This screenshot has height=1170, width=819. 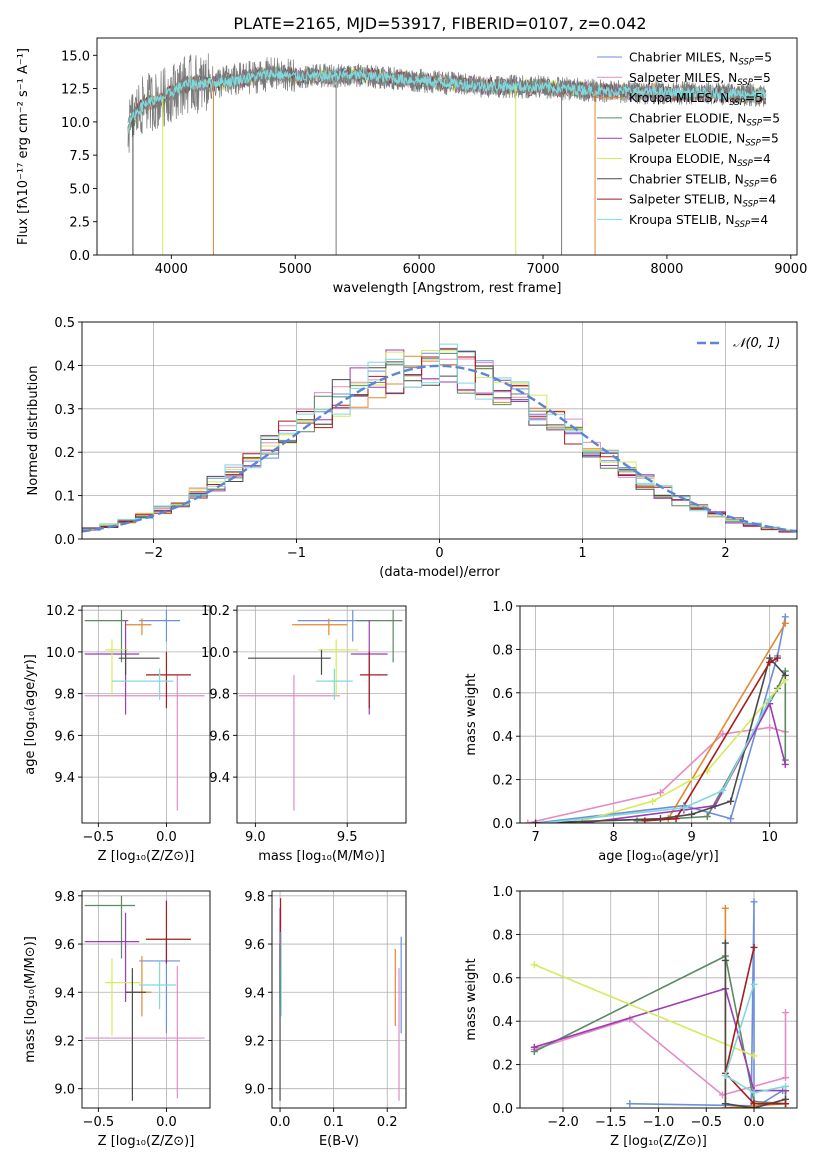 I want to click on legend-label-main: Chabrier STELIB, N, so click(x=686, y=179).